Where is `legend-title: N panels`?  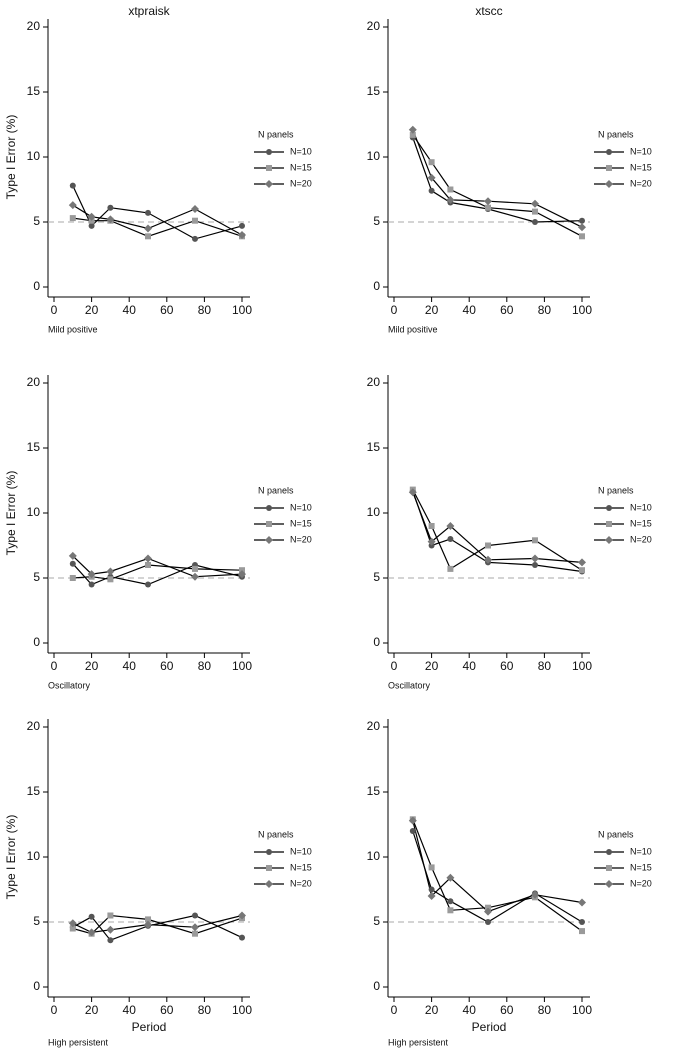
legend-title: N panels is located at coordinates (616, 134).